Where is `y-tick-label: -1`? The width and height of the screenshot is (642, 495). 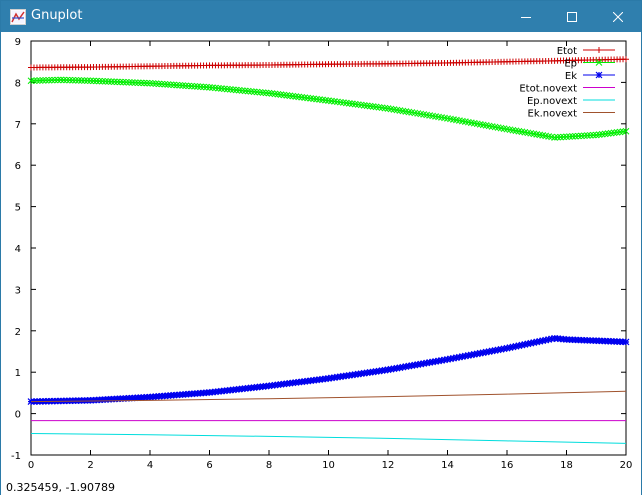
y-tick-label: -1 is located at coordinates (16, 456).